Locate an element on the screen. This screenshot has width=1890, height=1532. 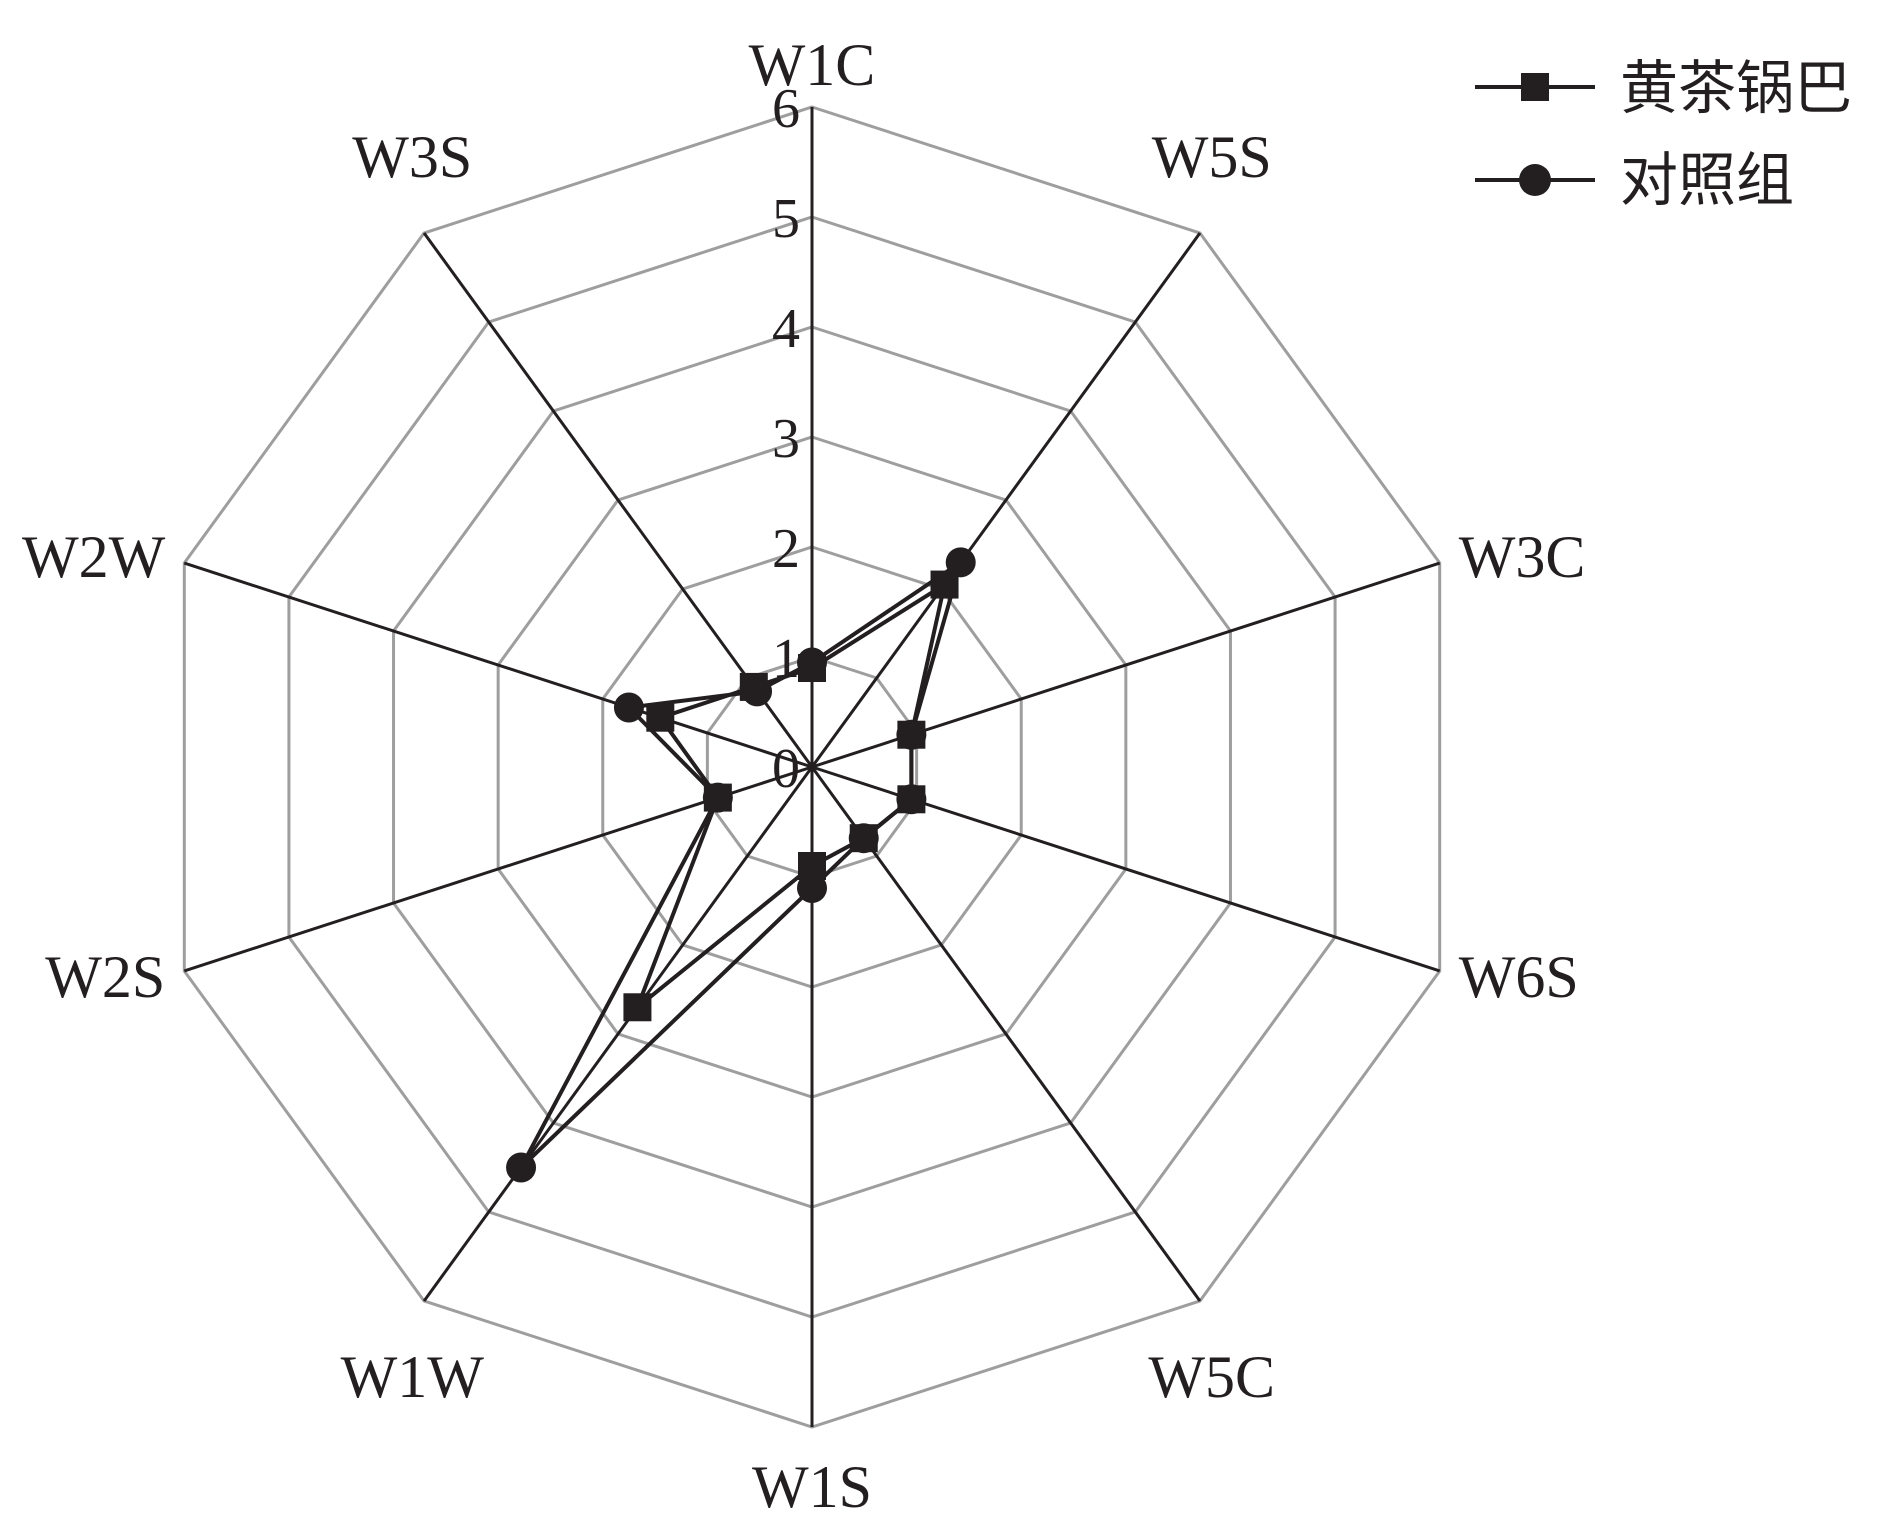
data-point-1-w1c is located at coordinates (812, 662).